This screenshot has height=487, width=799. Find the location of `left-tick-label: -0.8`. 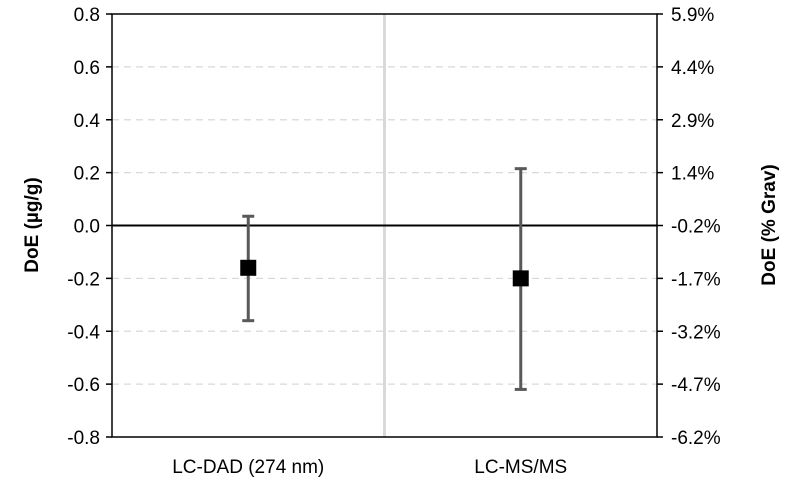

left-tick-label: -0.8 is located at coordinates (83, 438).